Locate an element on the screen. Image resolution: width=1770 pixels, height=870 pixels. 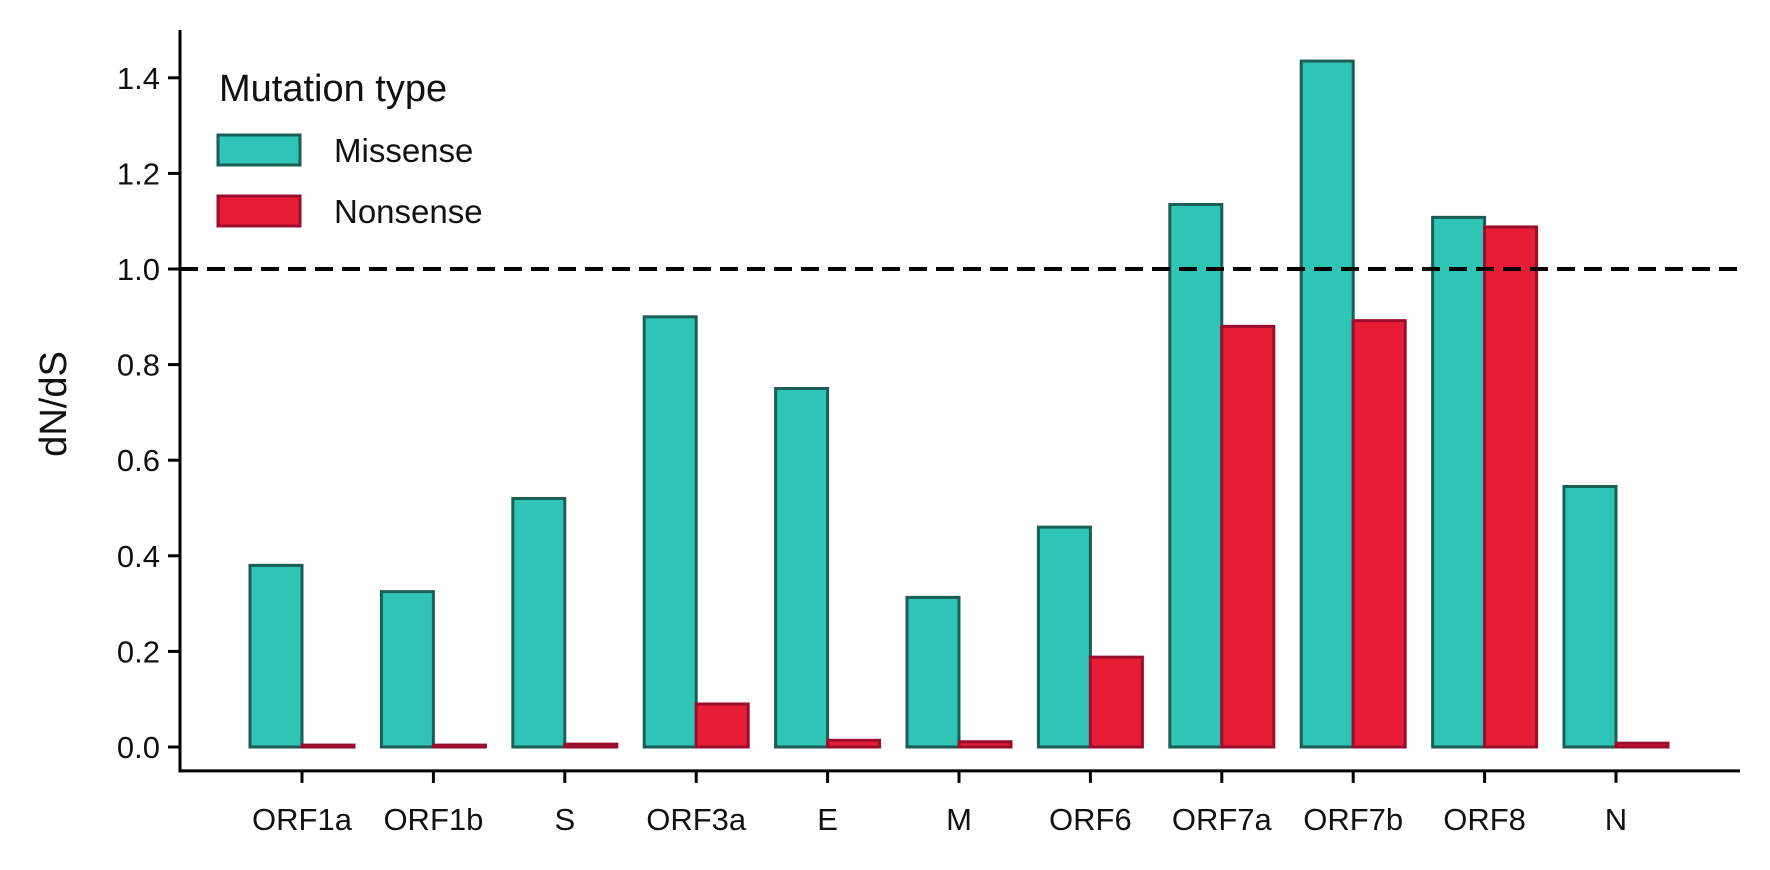
x-tick-label-orf7b: ORF7b is located at coordinates (1353, 819).